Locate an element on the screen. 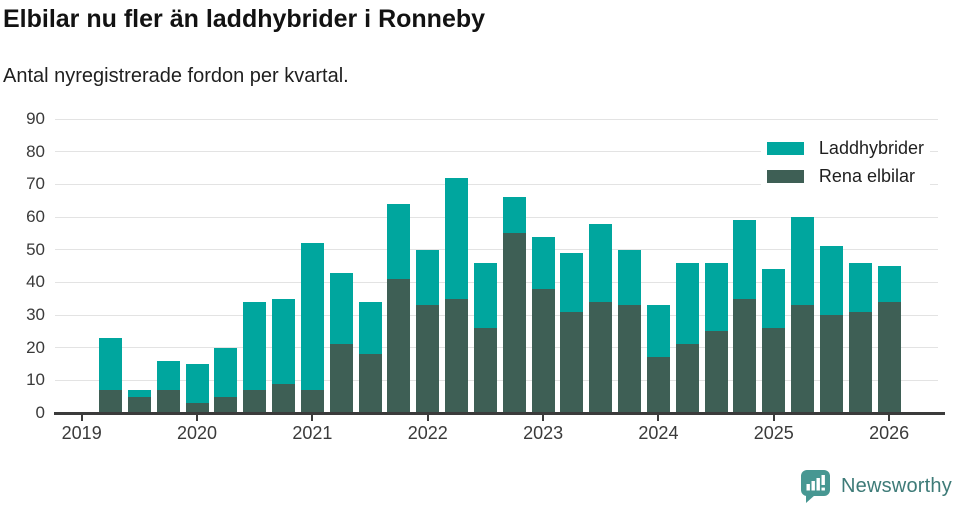 This screenshot has width=960, height=505. legend-item: Laddhybrider is located at coordinates (845, 148).